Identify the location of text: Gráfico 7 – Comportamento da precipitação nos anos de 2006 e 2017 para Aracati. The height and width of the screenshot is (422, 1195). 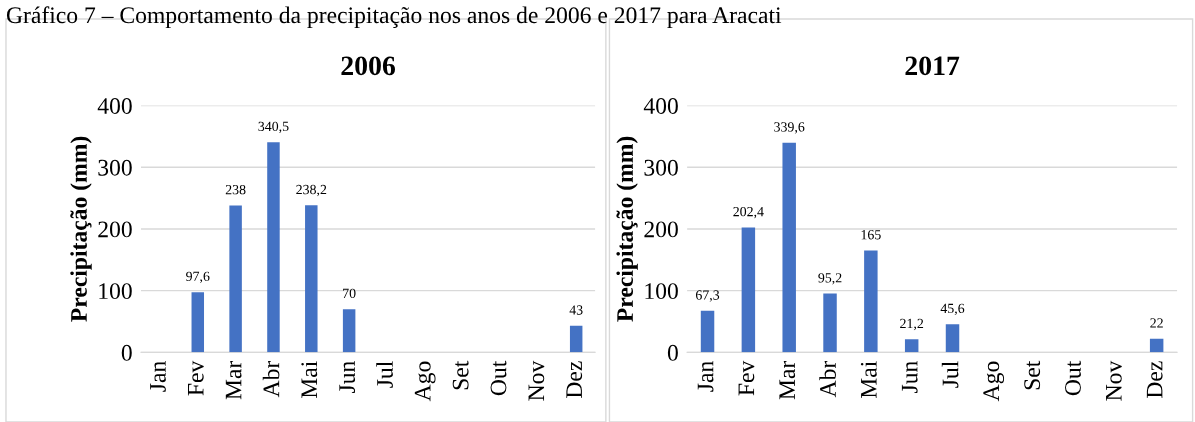
(394, 17).